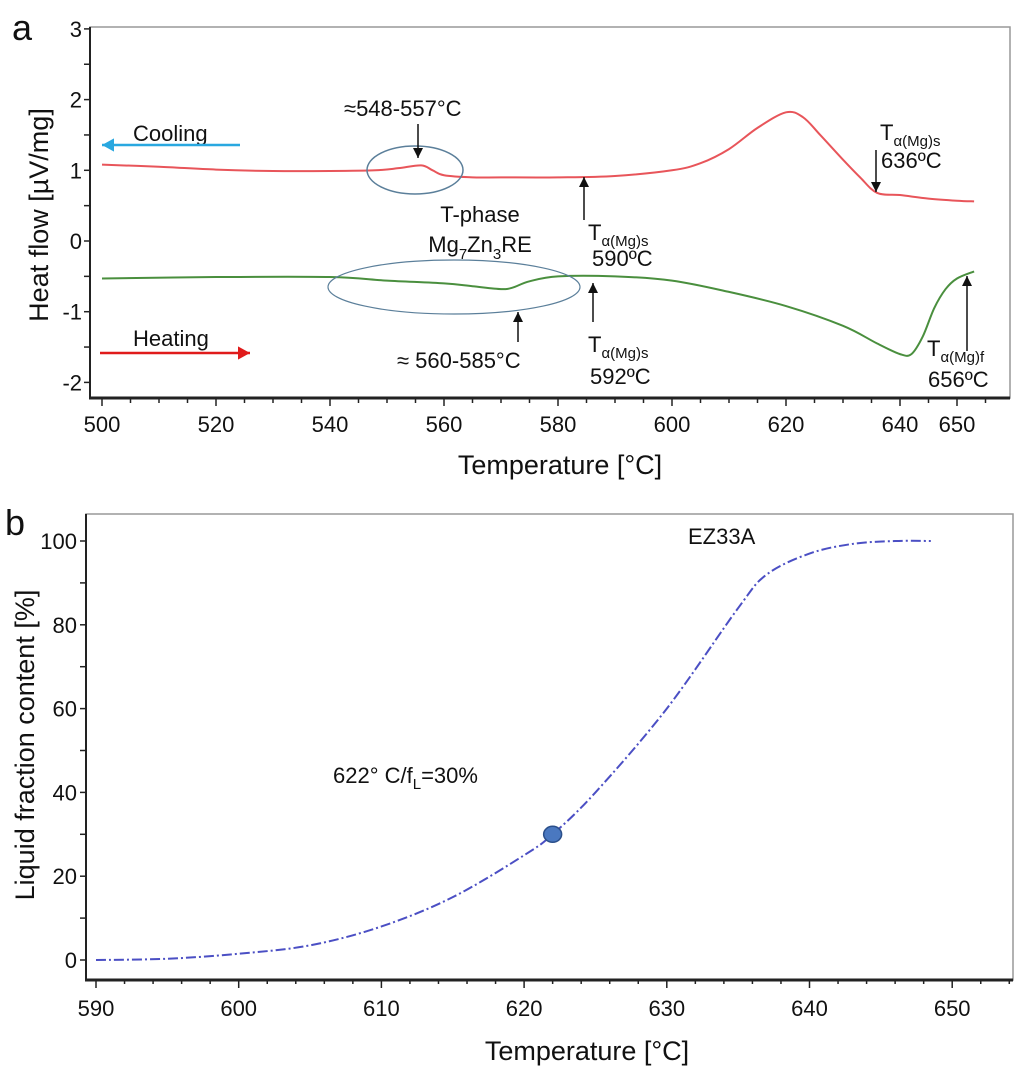 The height and width of the screenshot is (1069, 1024). Describe the element at coordinates (22, 27) in the screenshot. I see `panel-label-a: a` at that location.